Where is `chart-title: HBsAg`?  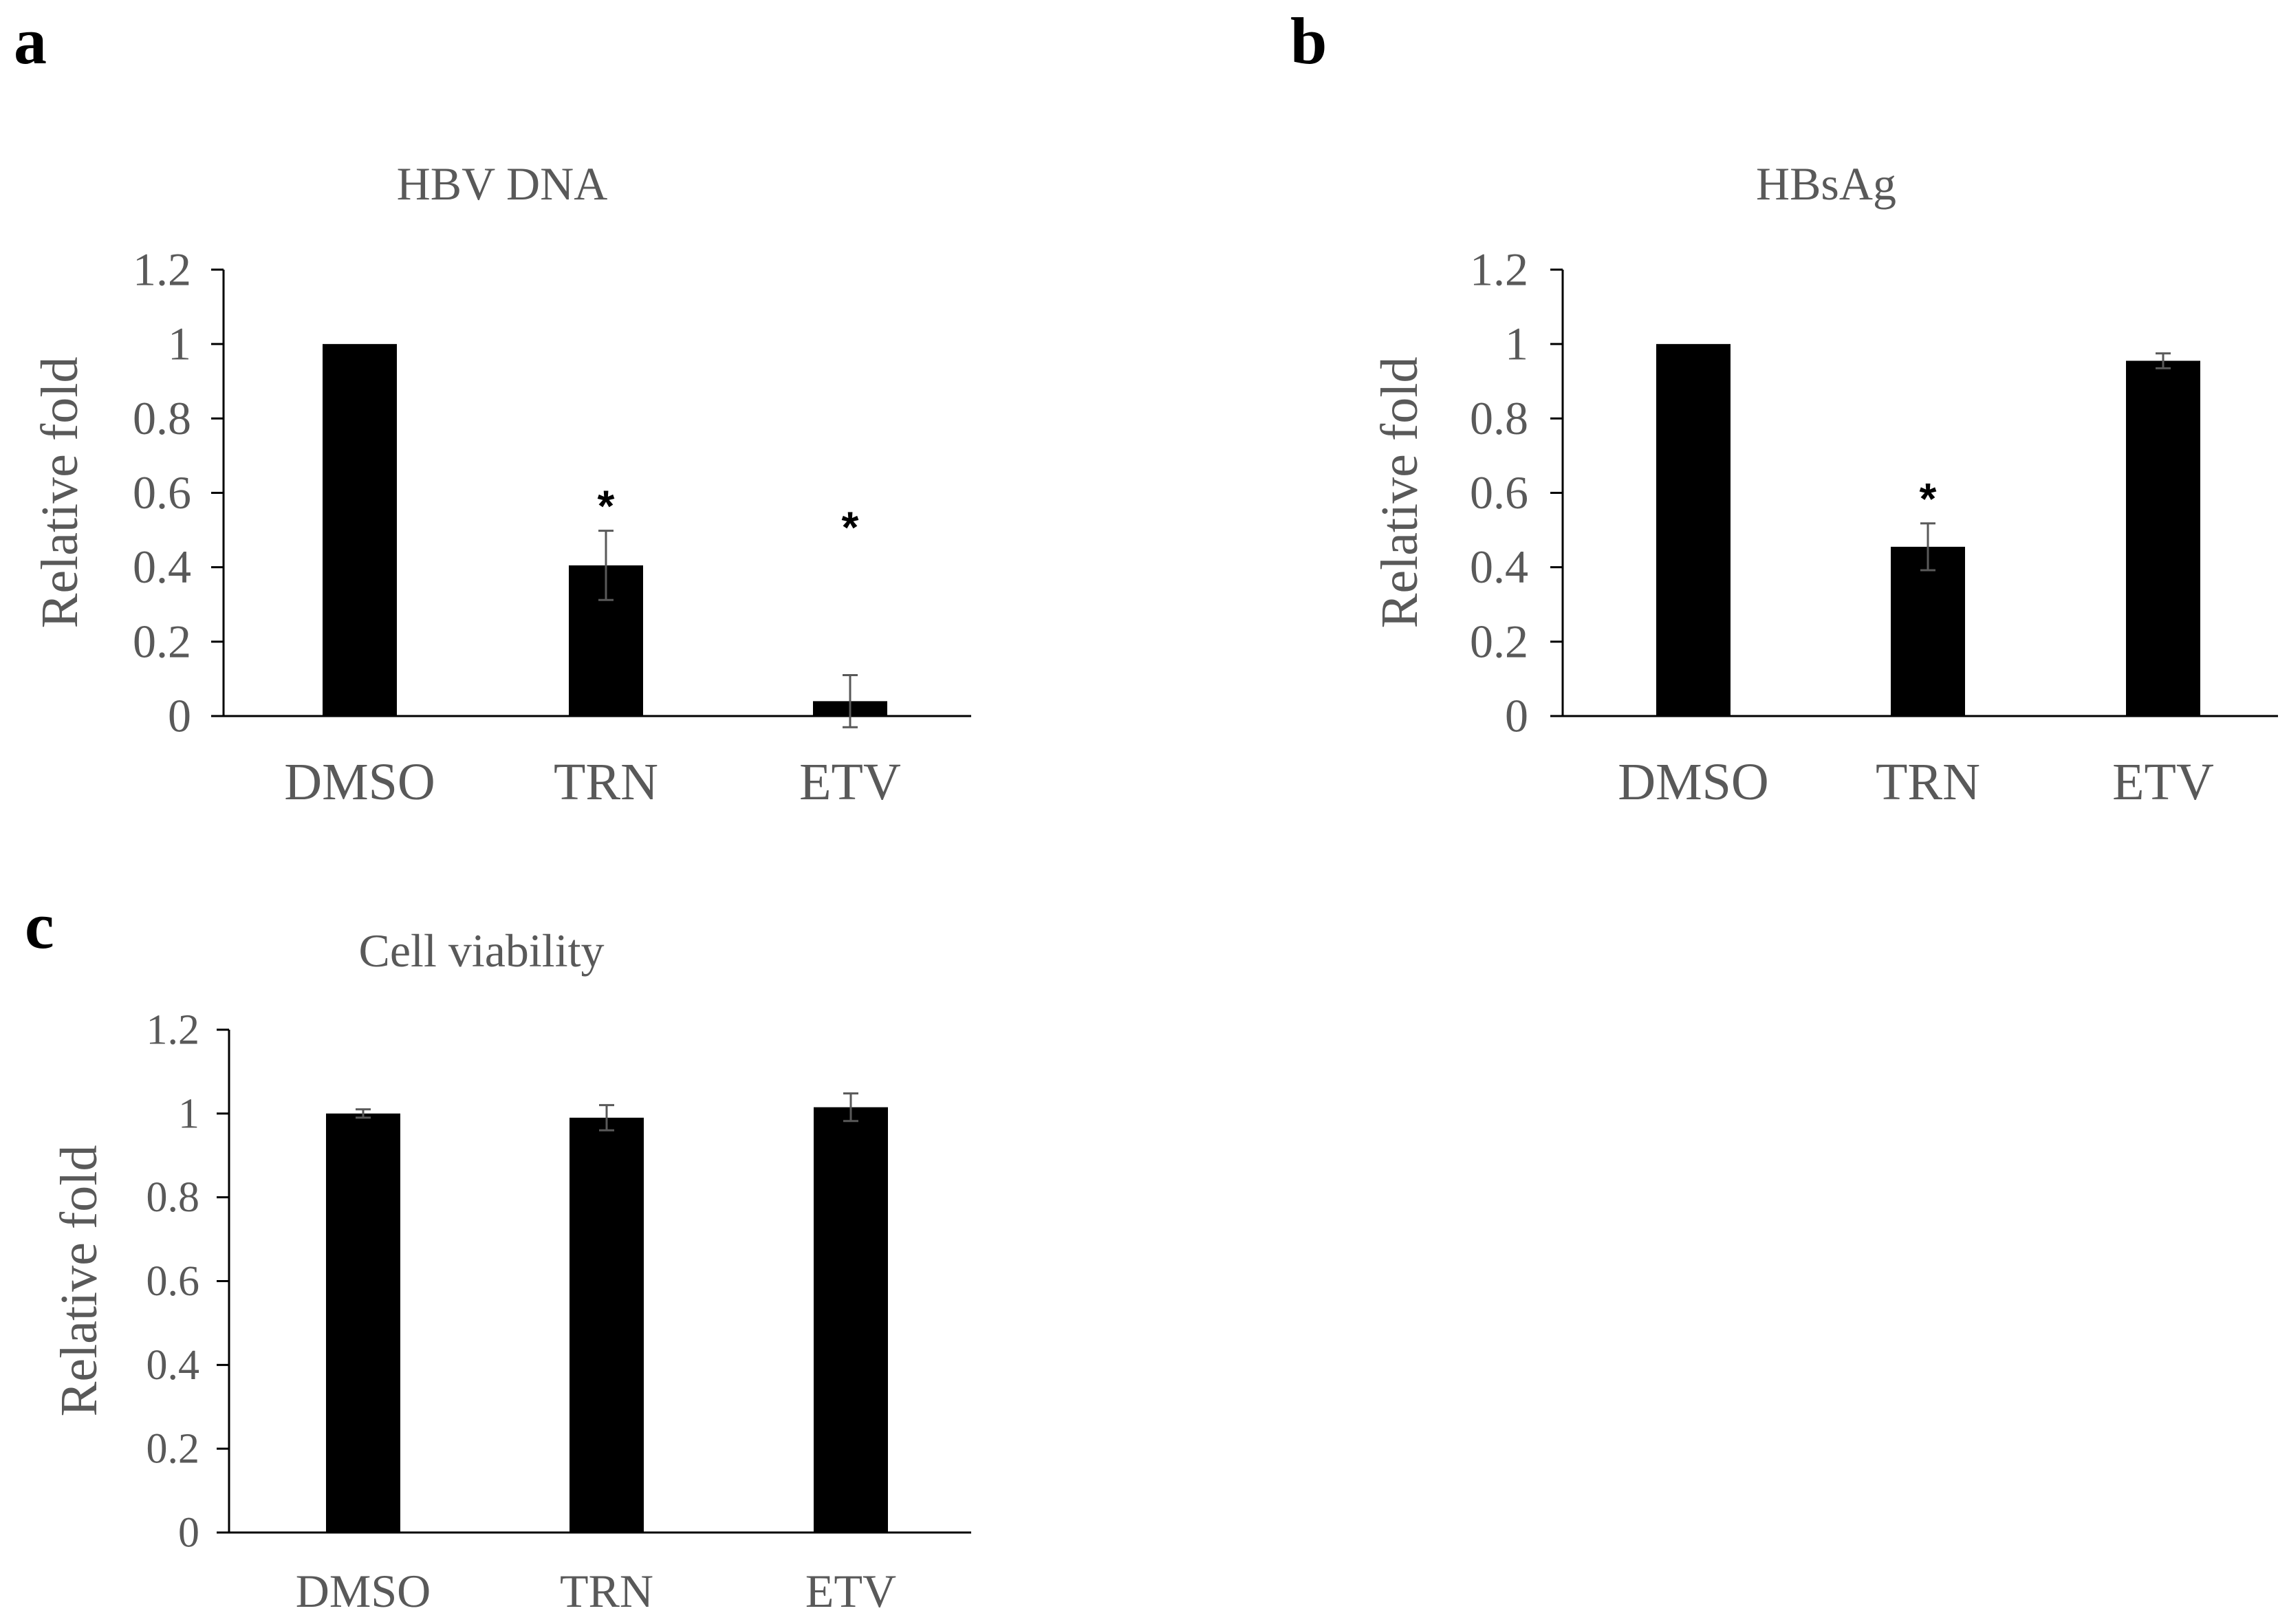
chart-title: HBsAg is located at coordinates (1826, 184).